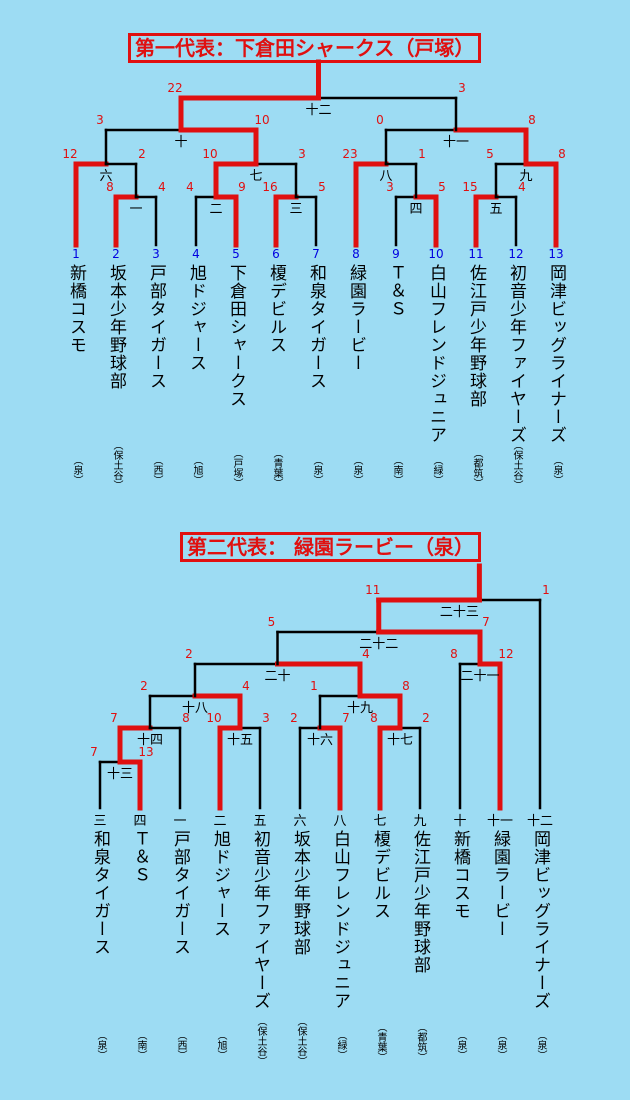 This screenshot has height=1100, width=630. What do you see at coordinates (459, 612) in the screenshot?
I see `match-number: 二十三` at bounding box center [459, 612].